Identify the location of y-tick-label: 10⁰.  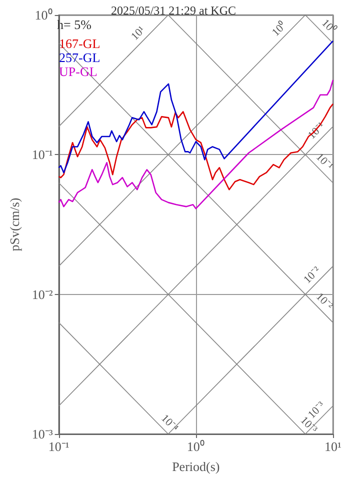
(43, 15).